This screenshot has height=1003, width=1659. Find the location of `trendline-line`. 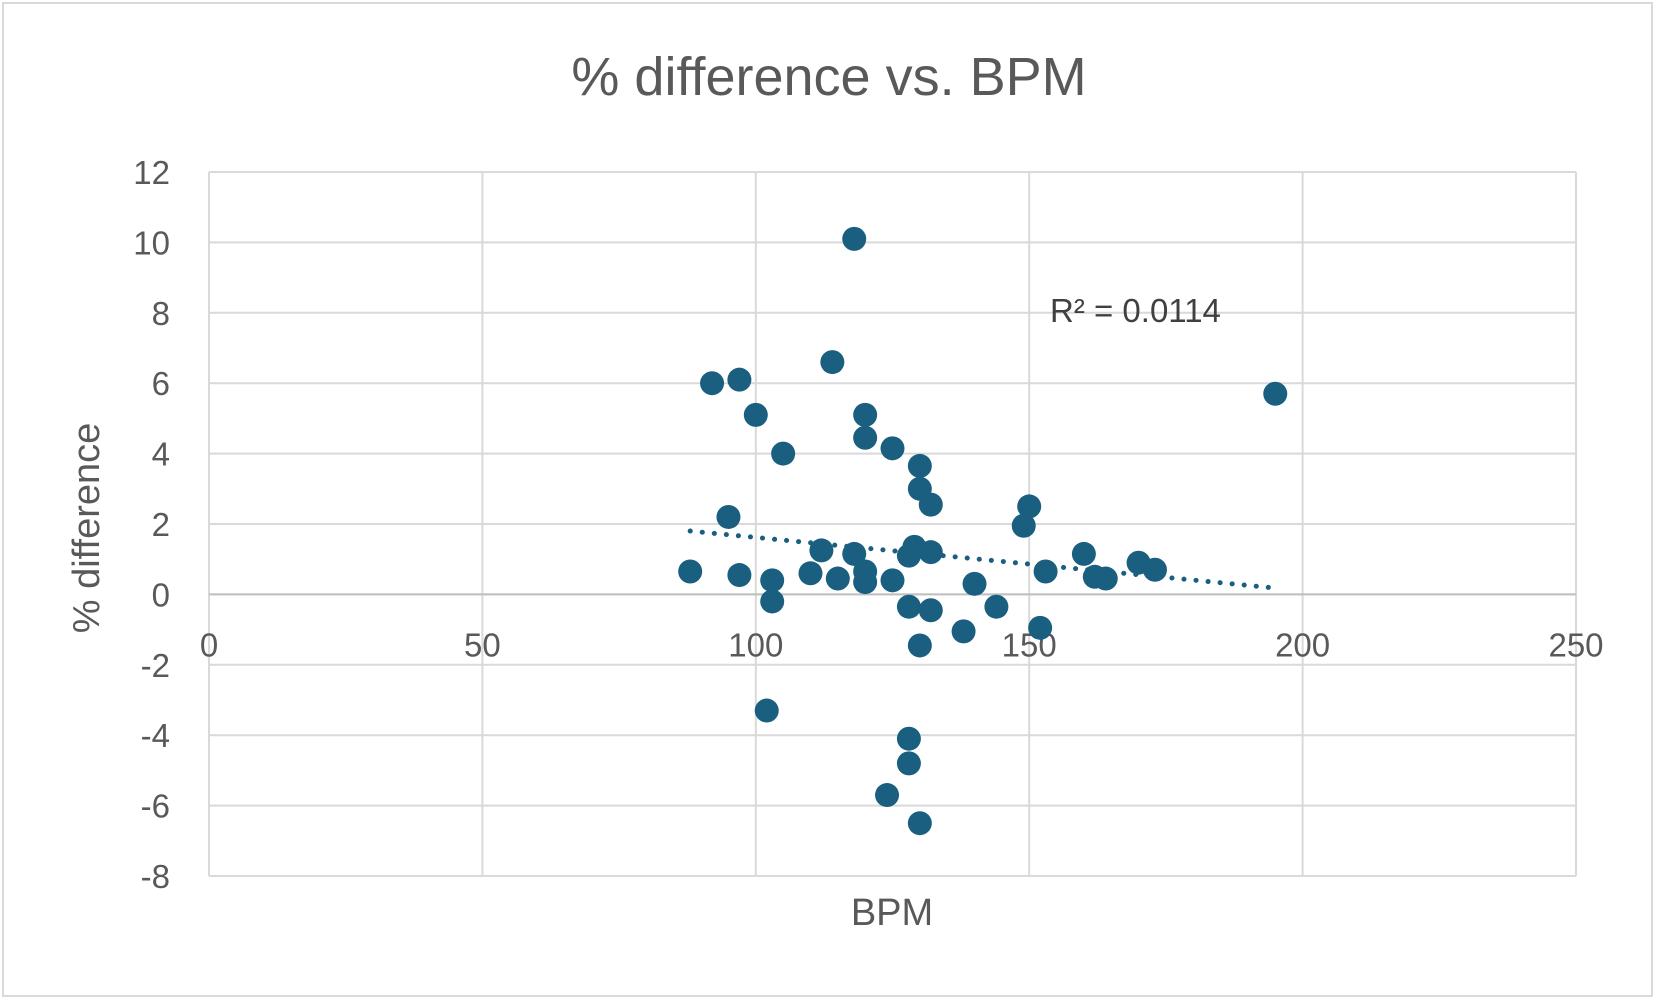

trendline-line is located at coordinates (982, 559).